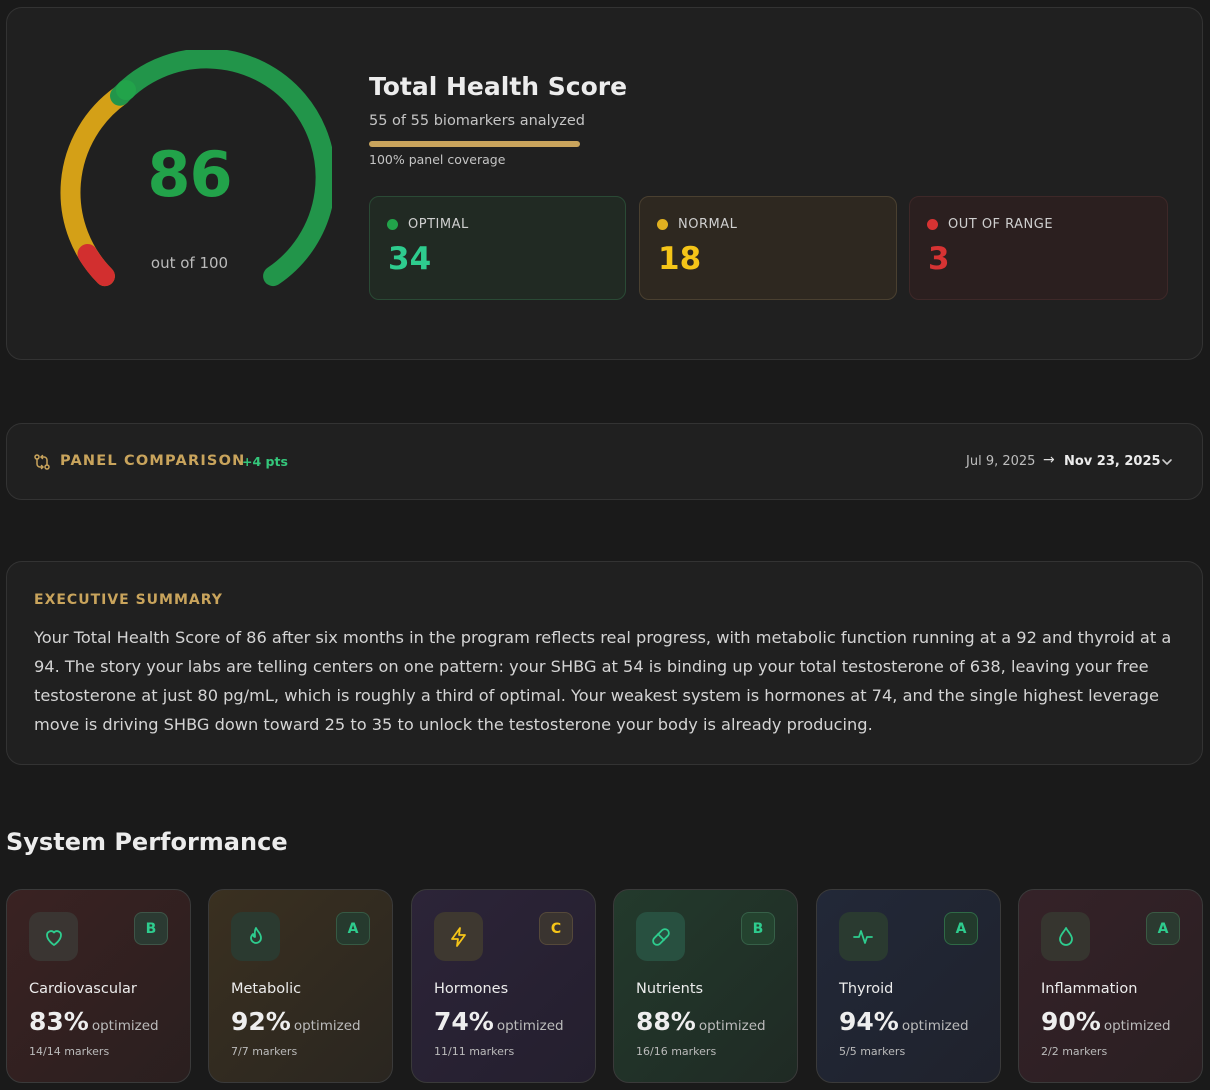 This screenshot has height=1090, width=1210. I want to click on system-name: Metabolic, so click(266, 989).